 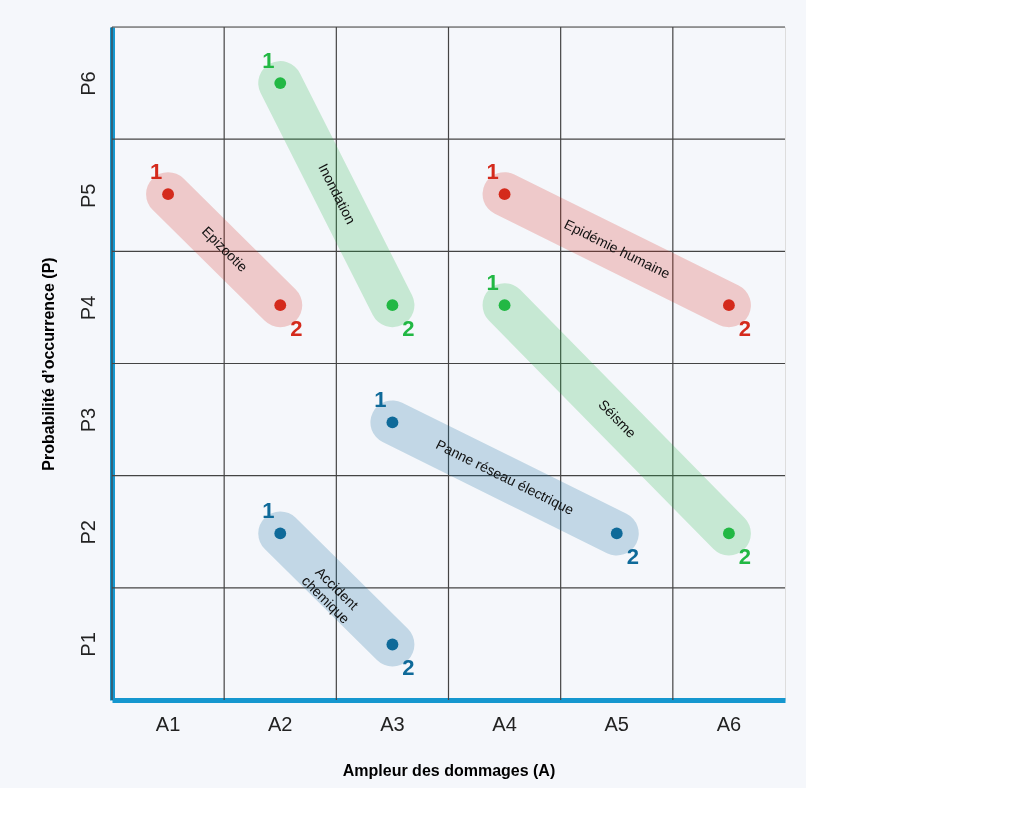 What do you see at coordinates (280, 723) in the screenshot?
I see `x-tick-label: A2` at bounding box center [280, 723].